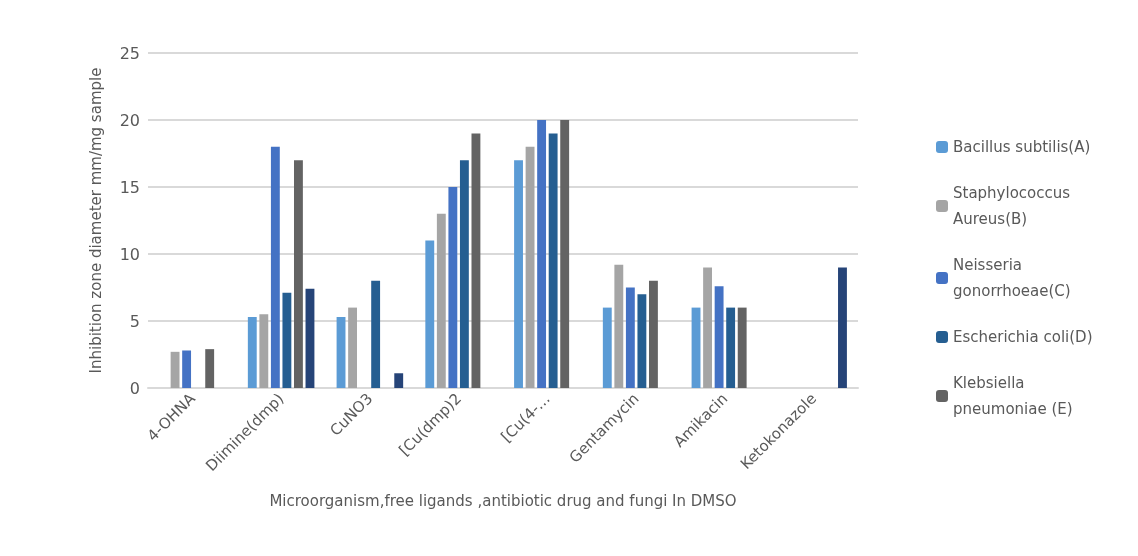 The width and height of the screenshot is (1138, 556). Describe the element at coordinates (1023, 337) in the screenshot. I see `legend-label: Escherichia coli(D)` at that location.